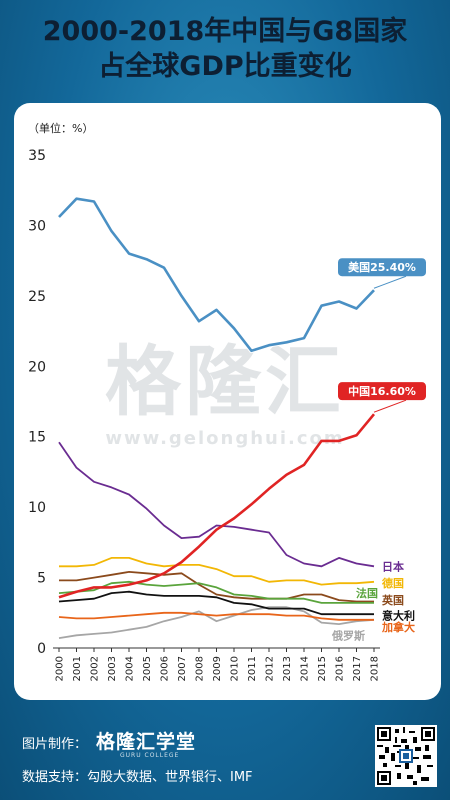 The width and height of the screenshot is (450, 800). I want to click on series-label: 意大利, so click(398, 616).